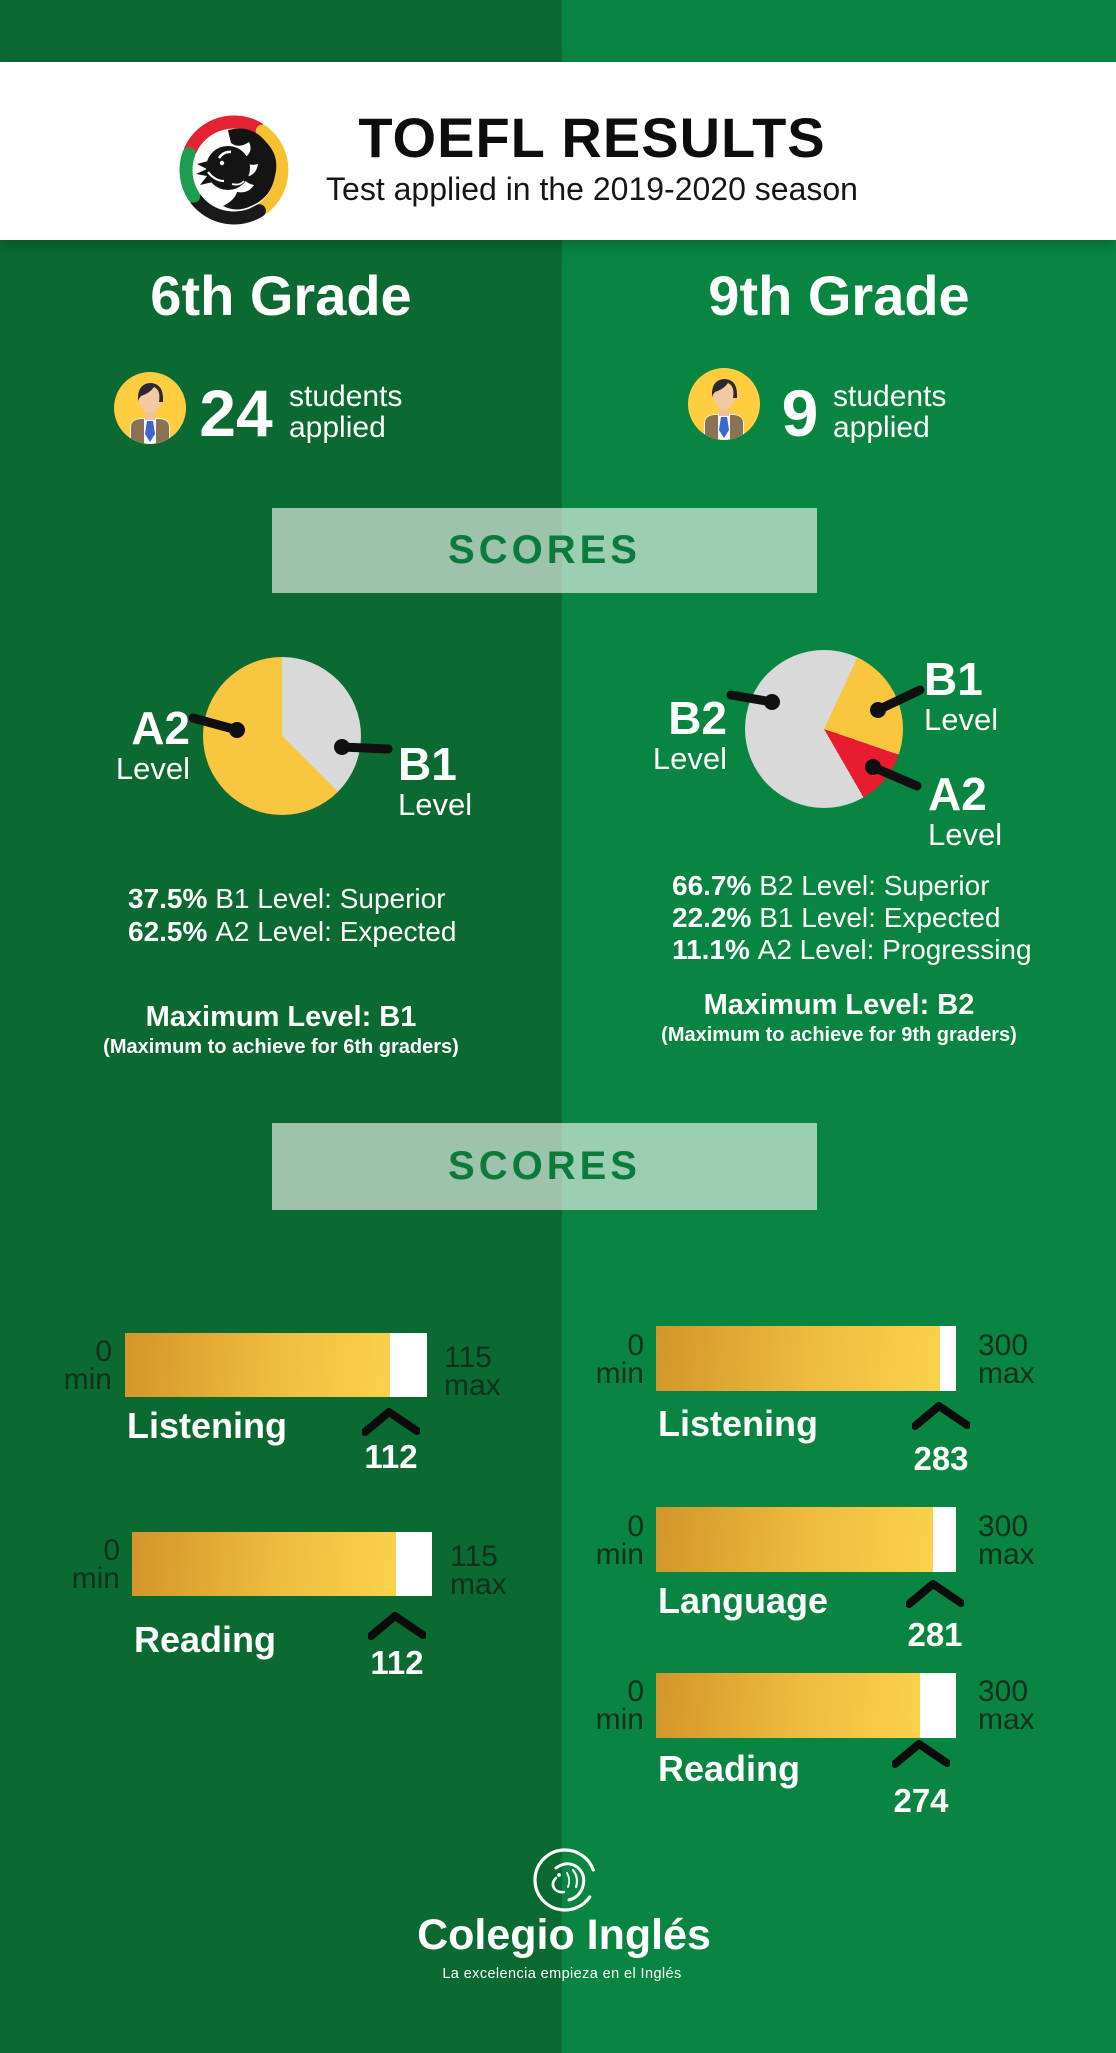  Describe the element at coordinates (391, 1456) in the screenshot. I see `grade6-listening-score: 112` at that location.